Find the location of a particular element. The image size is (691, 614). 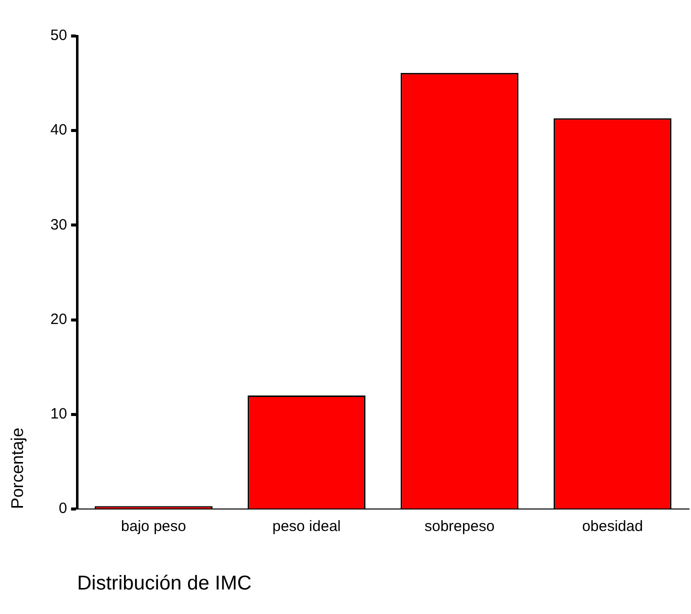

y-tick-label: 20 is located at coordinates (59, 319).